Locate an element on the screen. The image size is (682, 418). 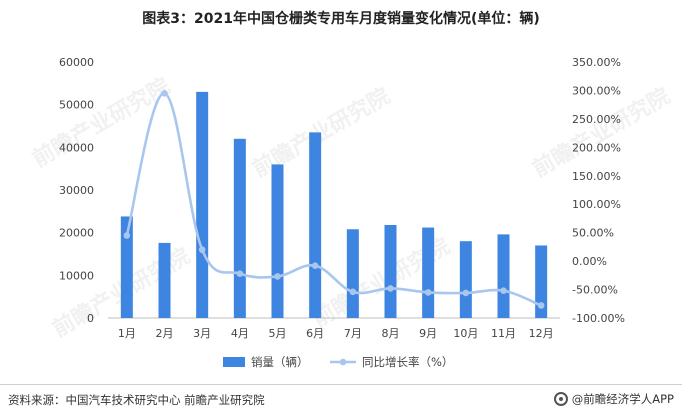
legend-line-marker is located at coordinates (343, 362).